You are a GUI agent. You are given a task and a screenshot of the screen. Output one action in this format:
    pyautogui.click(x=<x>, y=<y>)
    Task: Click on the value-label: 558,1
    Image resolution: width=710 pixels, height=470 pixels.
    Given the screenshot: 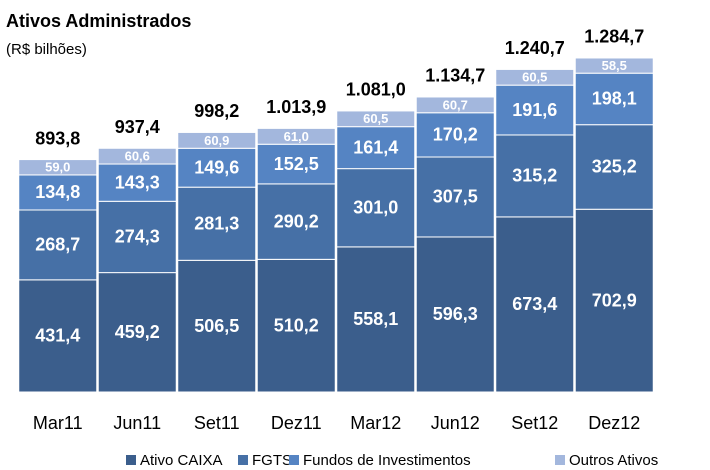 What is the action you would take?
    pyautogui.click(x=375, y=319)
    